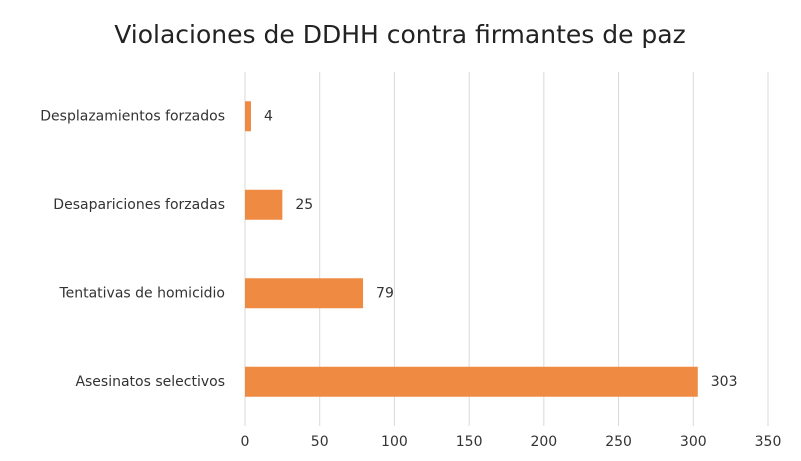 The width and height of the screenshot is (801, 461). Describe the element at coordinates (320, 442) in the screenshot. I see `x-tick-label: 50` at that location.